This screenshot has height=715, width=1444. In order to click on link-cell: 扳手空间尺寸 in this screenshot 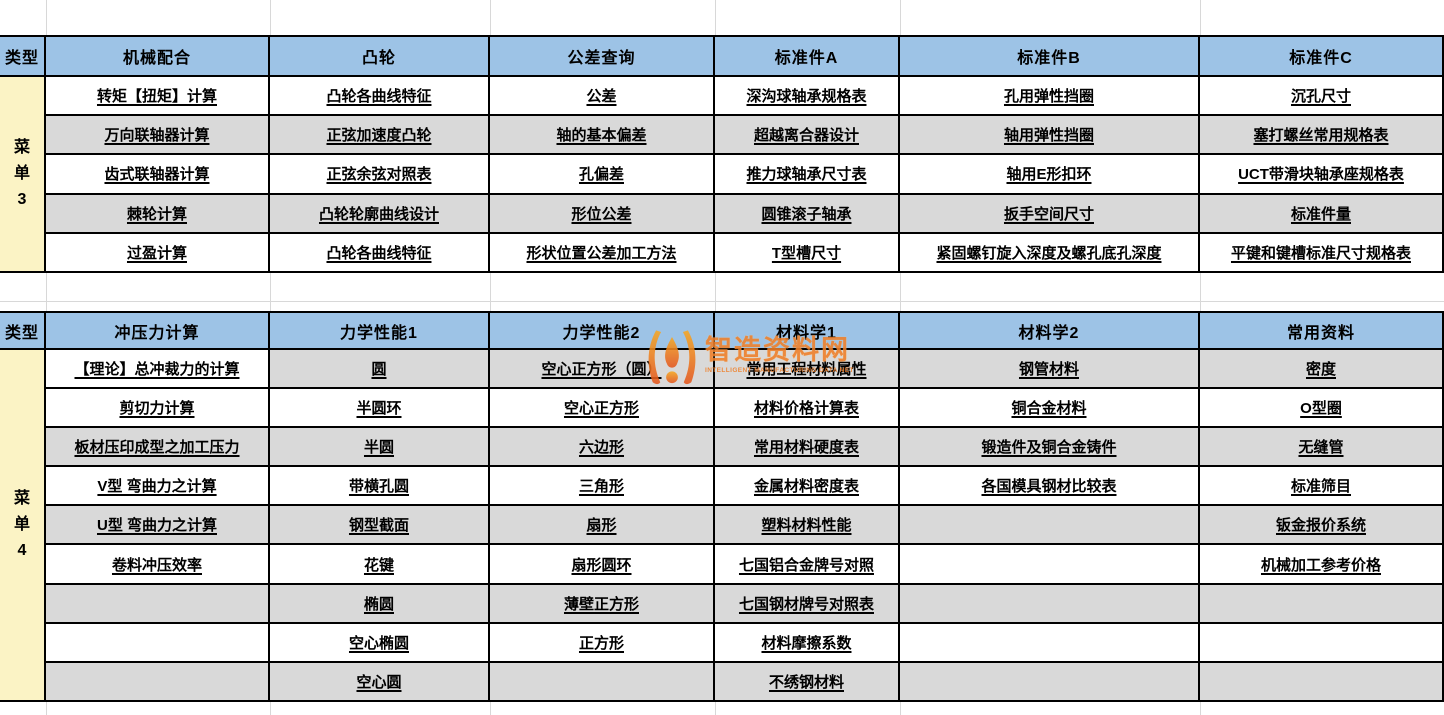, I will do `click(1050, 214)`.